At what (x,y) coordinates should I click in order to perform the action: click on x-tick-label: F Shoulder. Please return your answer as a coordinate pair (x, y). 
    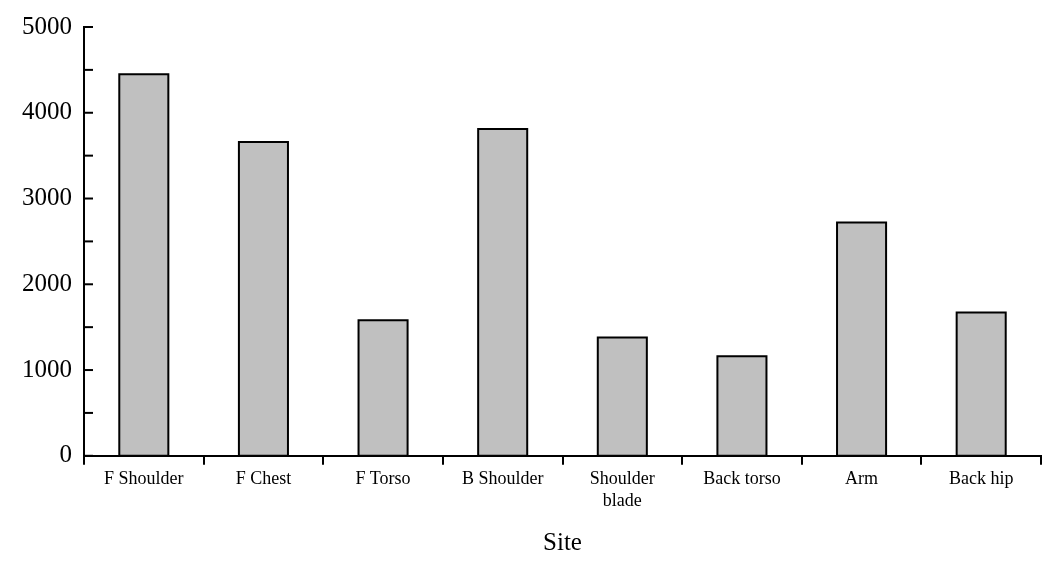
    Looking at the image, I should click on (144, 478).